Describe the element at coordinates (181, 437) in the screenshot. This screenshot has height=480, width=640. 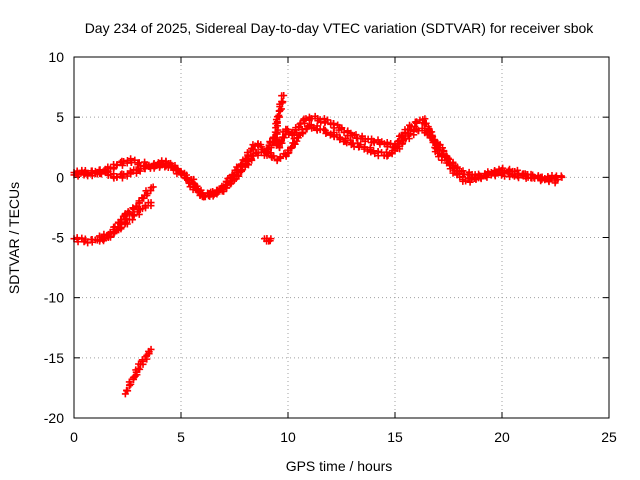
I see `x-tick-label: 5` at that location.